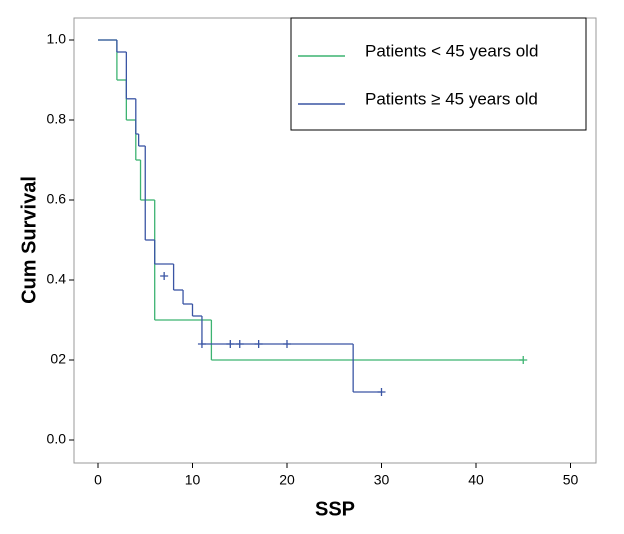 This screenshot has width=624, height=534. Describe the element at coordinates (57, 39) in the screenshot. I see `y-tick-label: 1.0` at that location.